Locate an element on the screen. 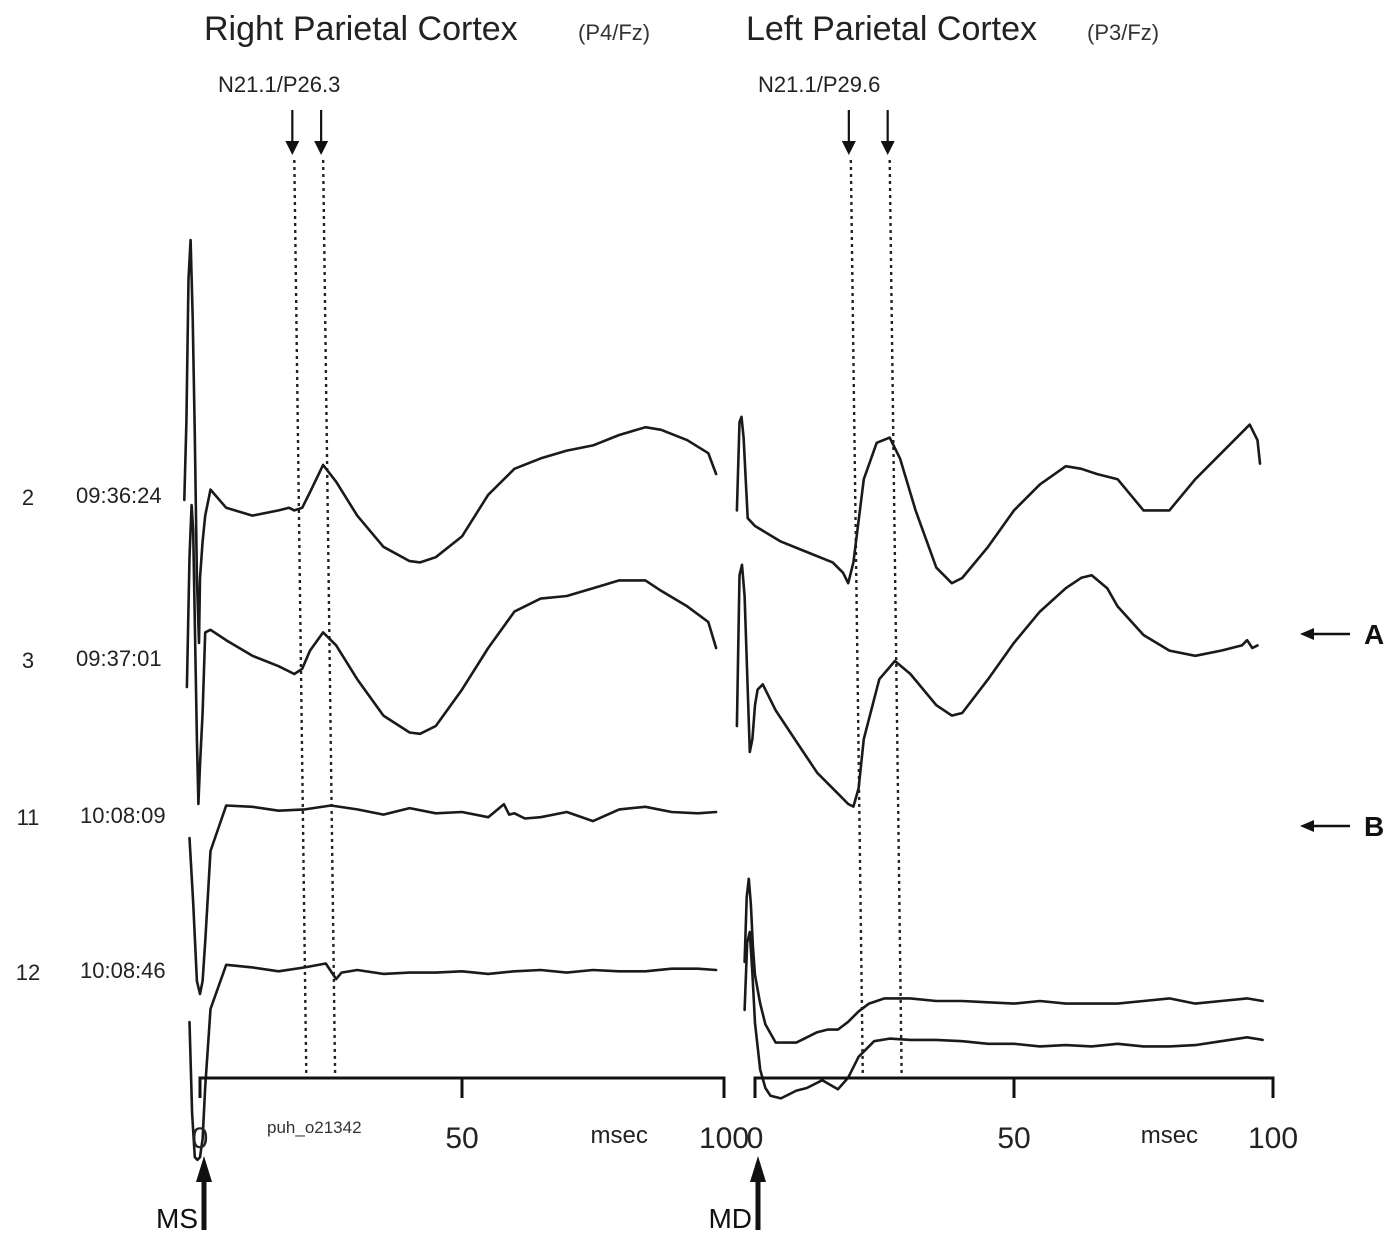  row-time-11: 10:08:09 is located at coordinates (123, 815).